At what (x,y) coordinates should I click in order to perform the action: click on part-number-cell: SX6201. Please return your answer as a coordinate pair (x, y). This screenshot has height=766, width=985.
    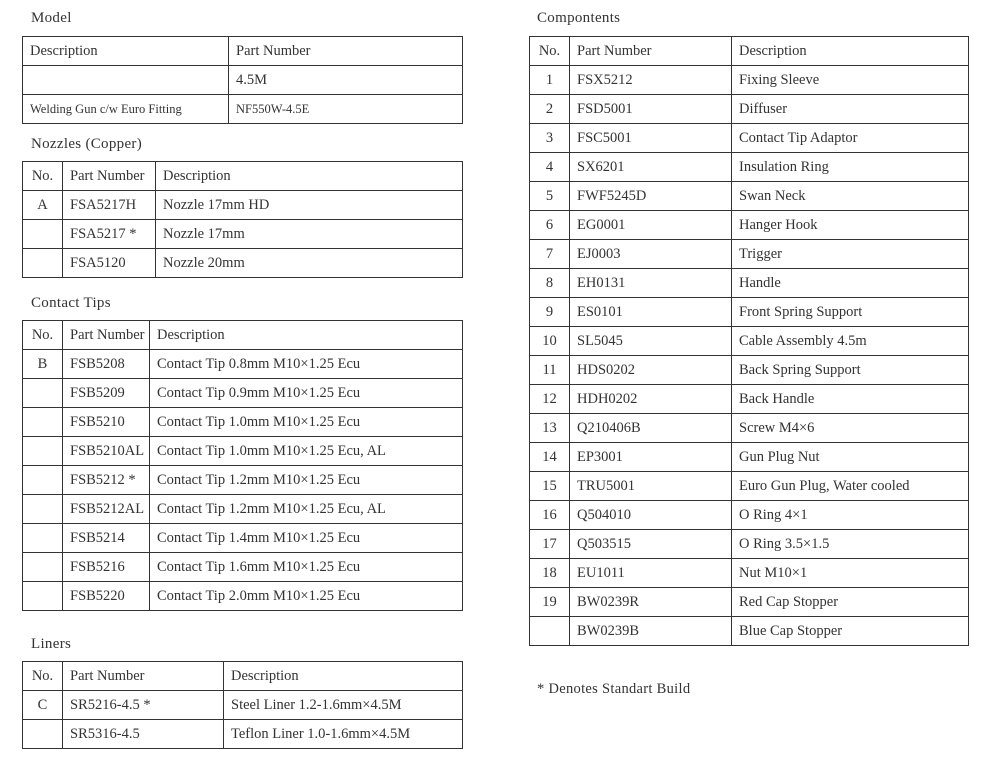
    Looking at the image, I should click on (650, 167).